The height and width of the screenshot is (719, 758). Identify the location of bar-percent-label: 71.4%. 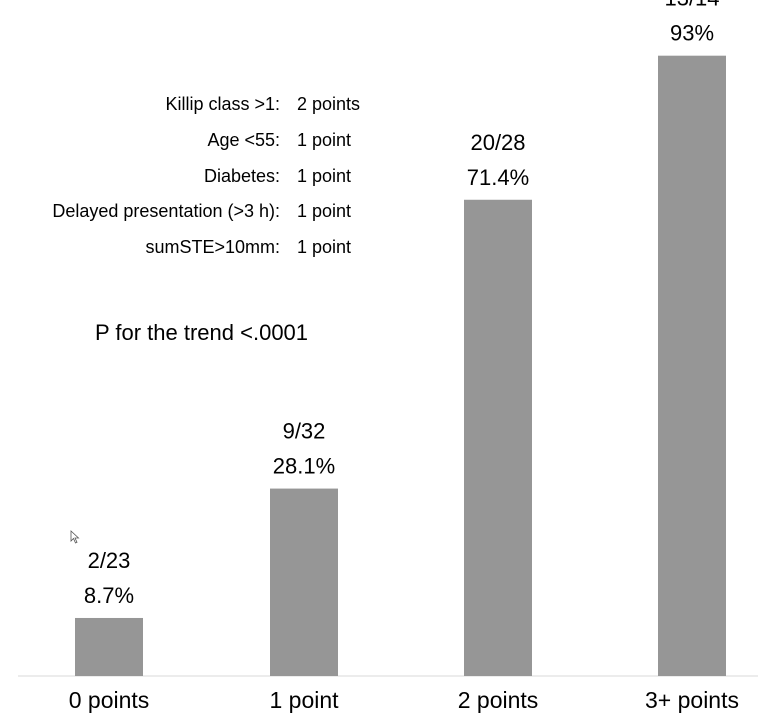
(498, 177).